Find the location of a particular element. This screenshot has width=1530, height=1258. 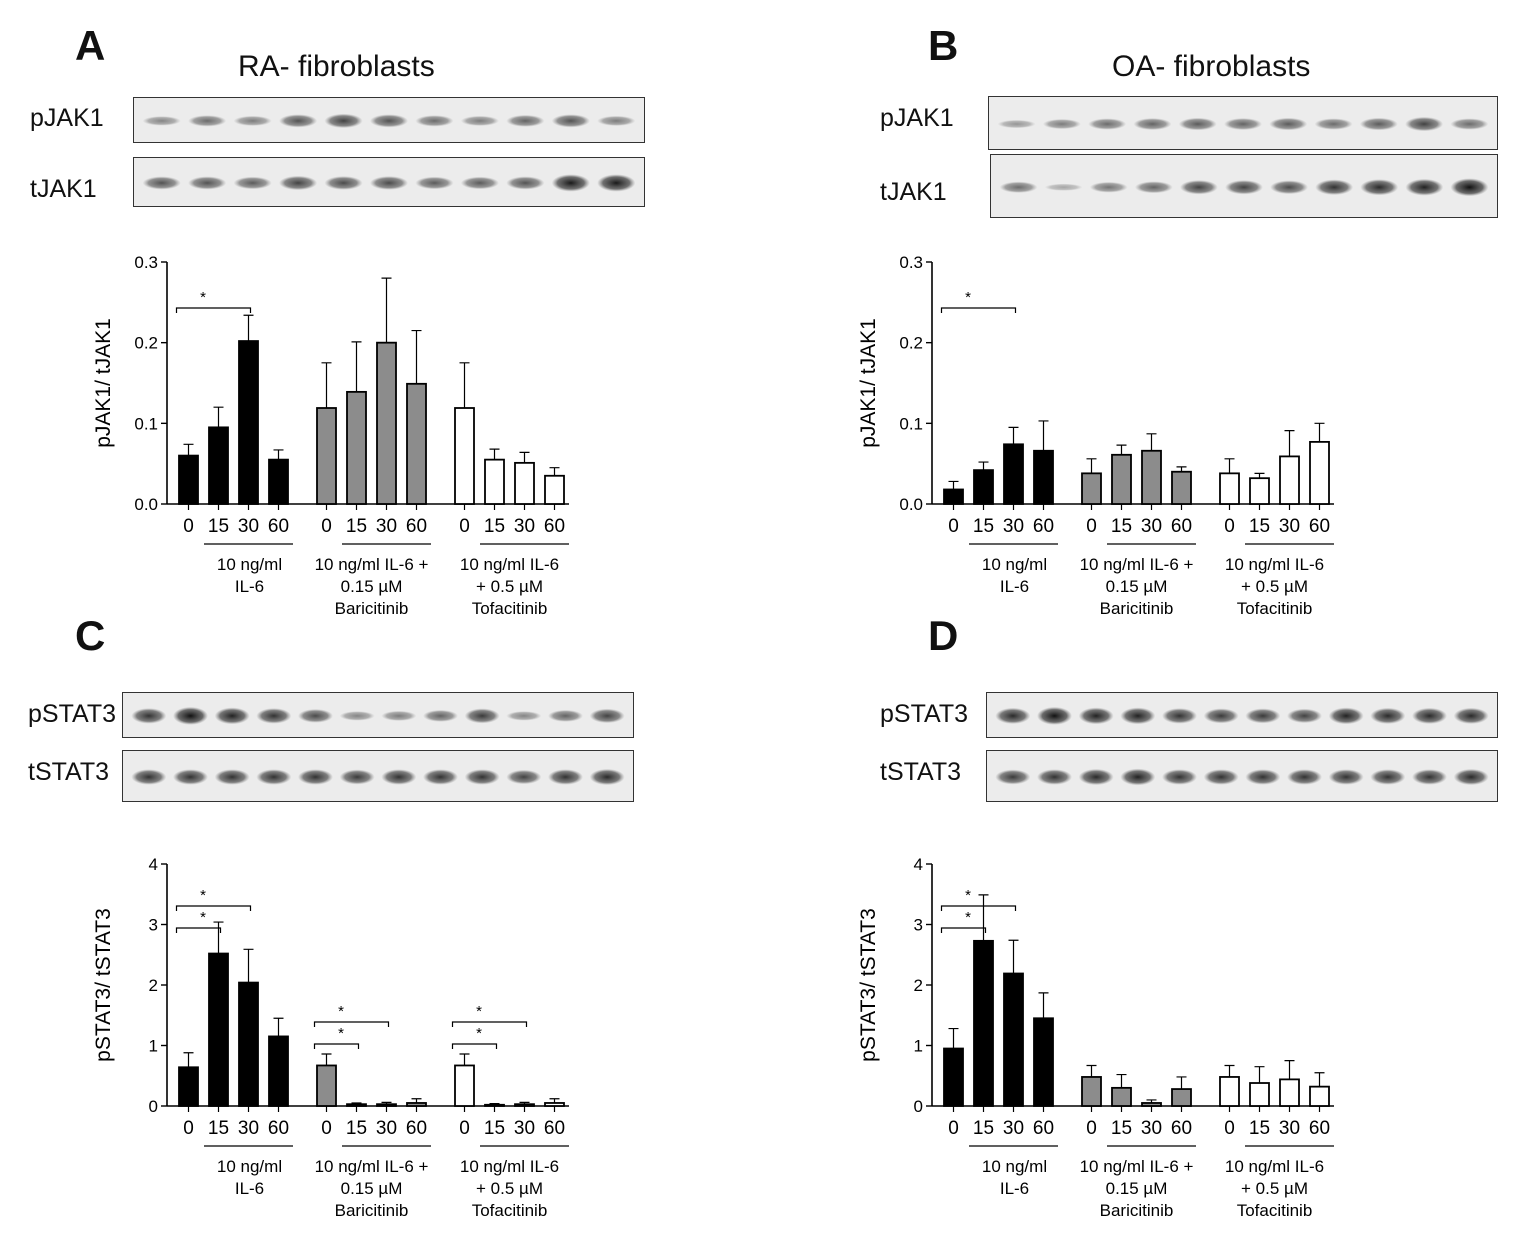

panel-letter-b: B is located at coordinates (943, 45).